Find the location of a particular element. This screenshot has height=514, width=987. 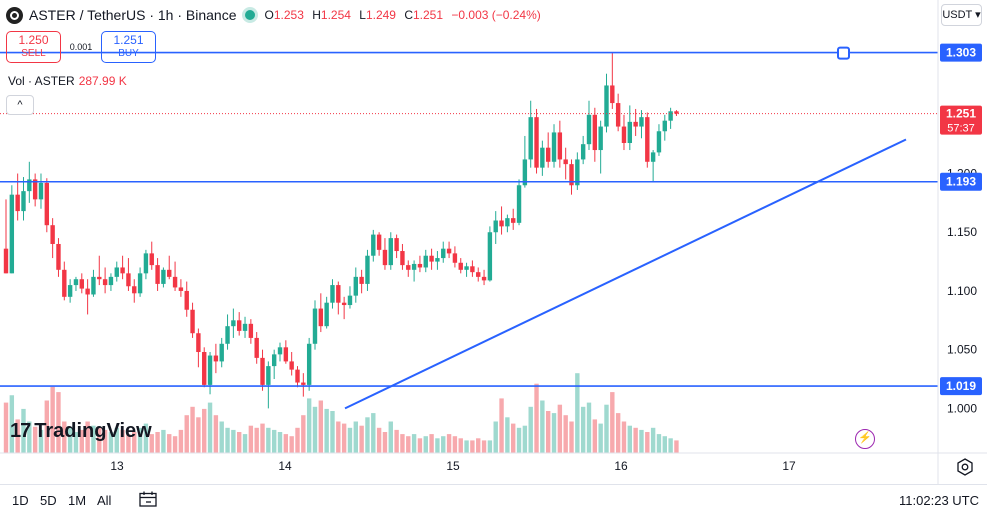

spread-value: 0.001 is located at coordinates (81, 47).